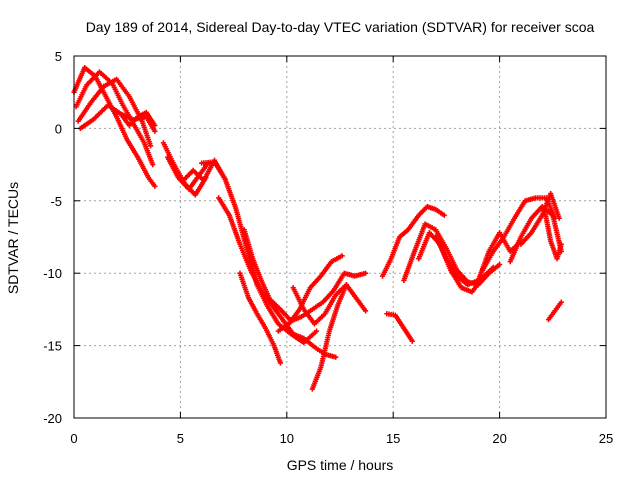  What do you see at coordinates (58, 128) in the screenshot?
I see `y-tick-label: 0` at bounding box center [58, 128].